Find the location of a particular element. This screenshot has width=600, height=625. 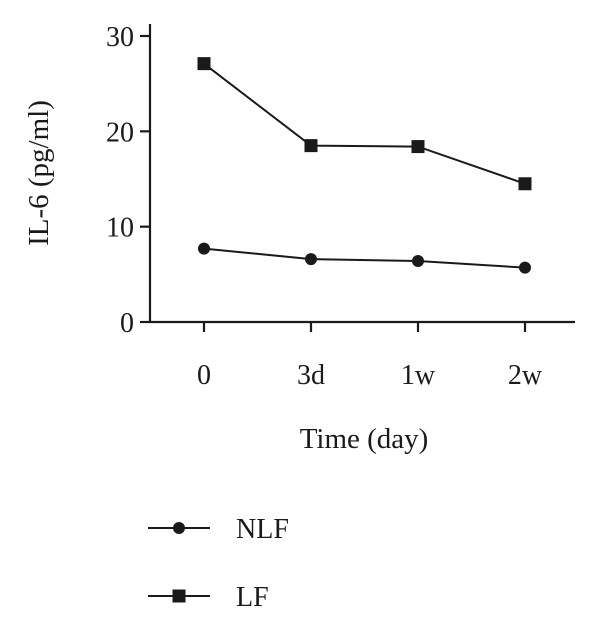

x-tick-label: 2w is located at coordinates (525, 375).